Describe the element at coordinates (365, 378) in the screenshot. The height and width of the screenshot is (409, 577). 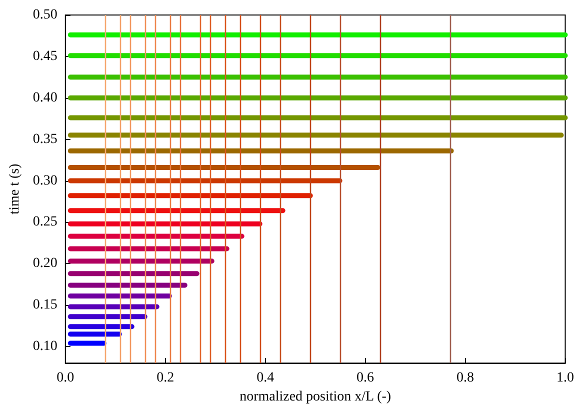
I see `x-tick-label: 0.6` at that location.